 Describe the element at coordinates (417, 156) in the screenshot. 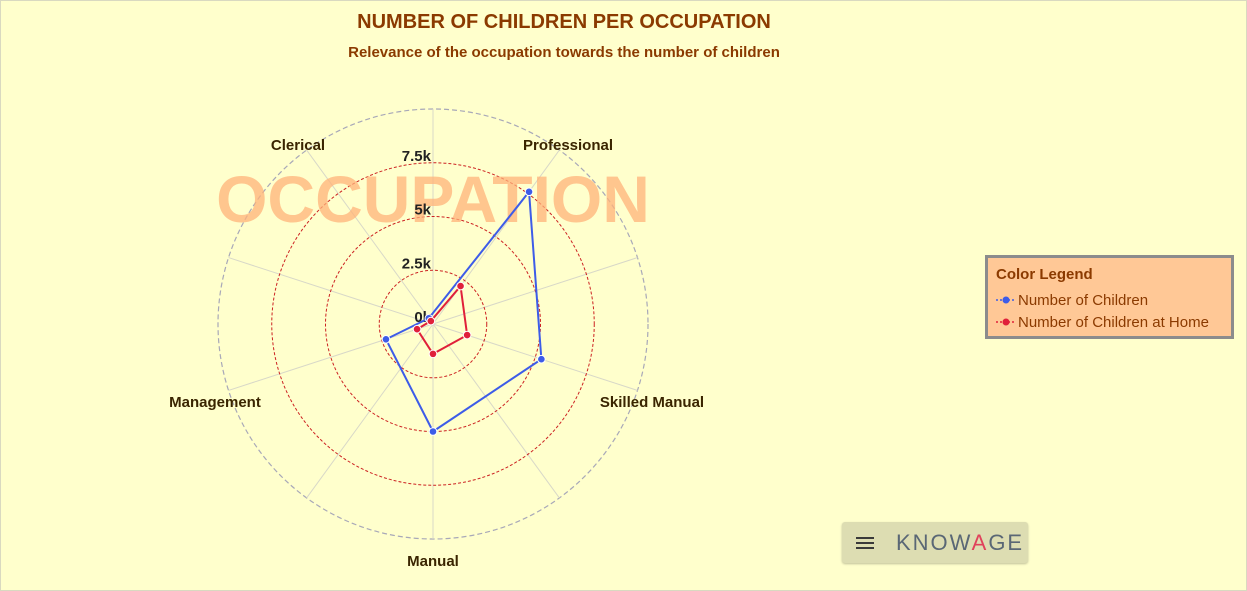

I see `tick-label: 7.5k` at that location.